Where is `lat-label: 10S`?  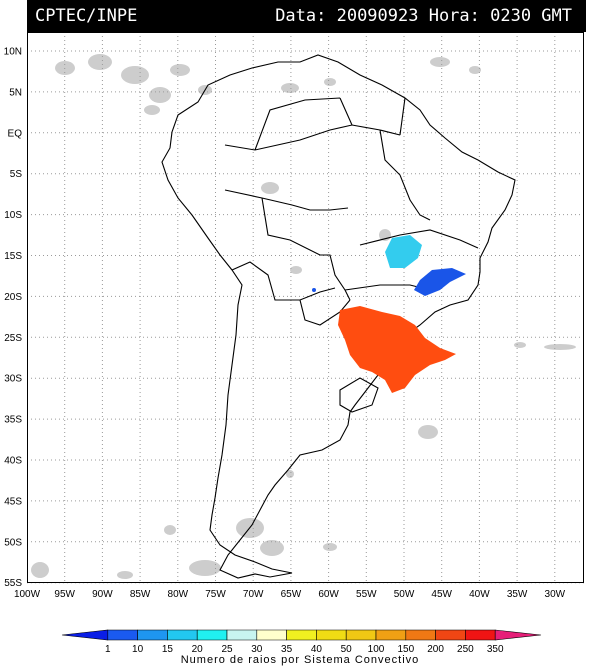 lat-label: 10S is located at coordinates (13, 215).